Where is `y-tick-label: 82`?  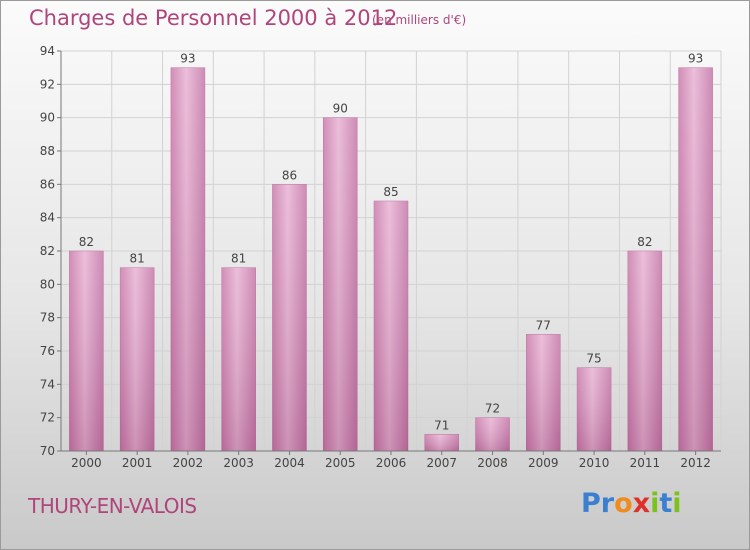 y-tick-label: 82 is located at coordinates (47, 251).